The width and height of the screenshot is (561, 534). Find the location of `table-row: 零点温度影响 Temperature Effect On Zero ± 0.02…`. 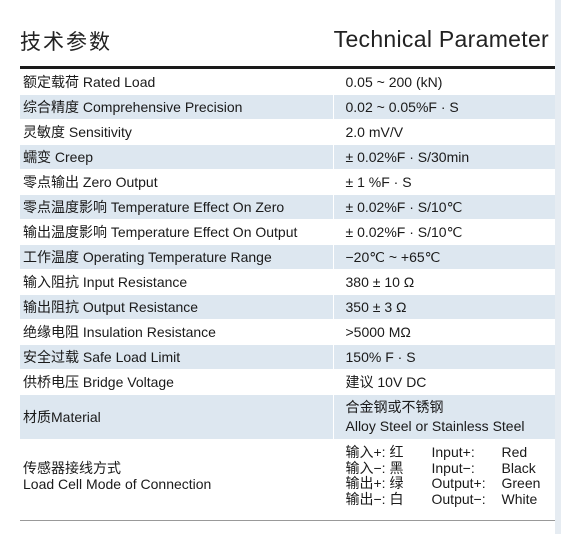

table-row: 零点温度影响 Temperature Effect On Zero ± 0.02… is located at coordinates (287, 207).